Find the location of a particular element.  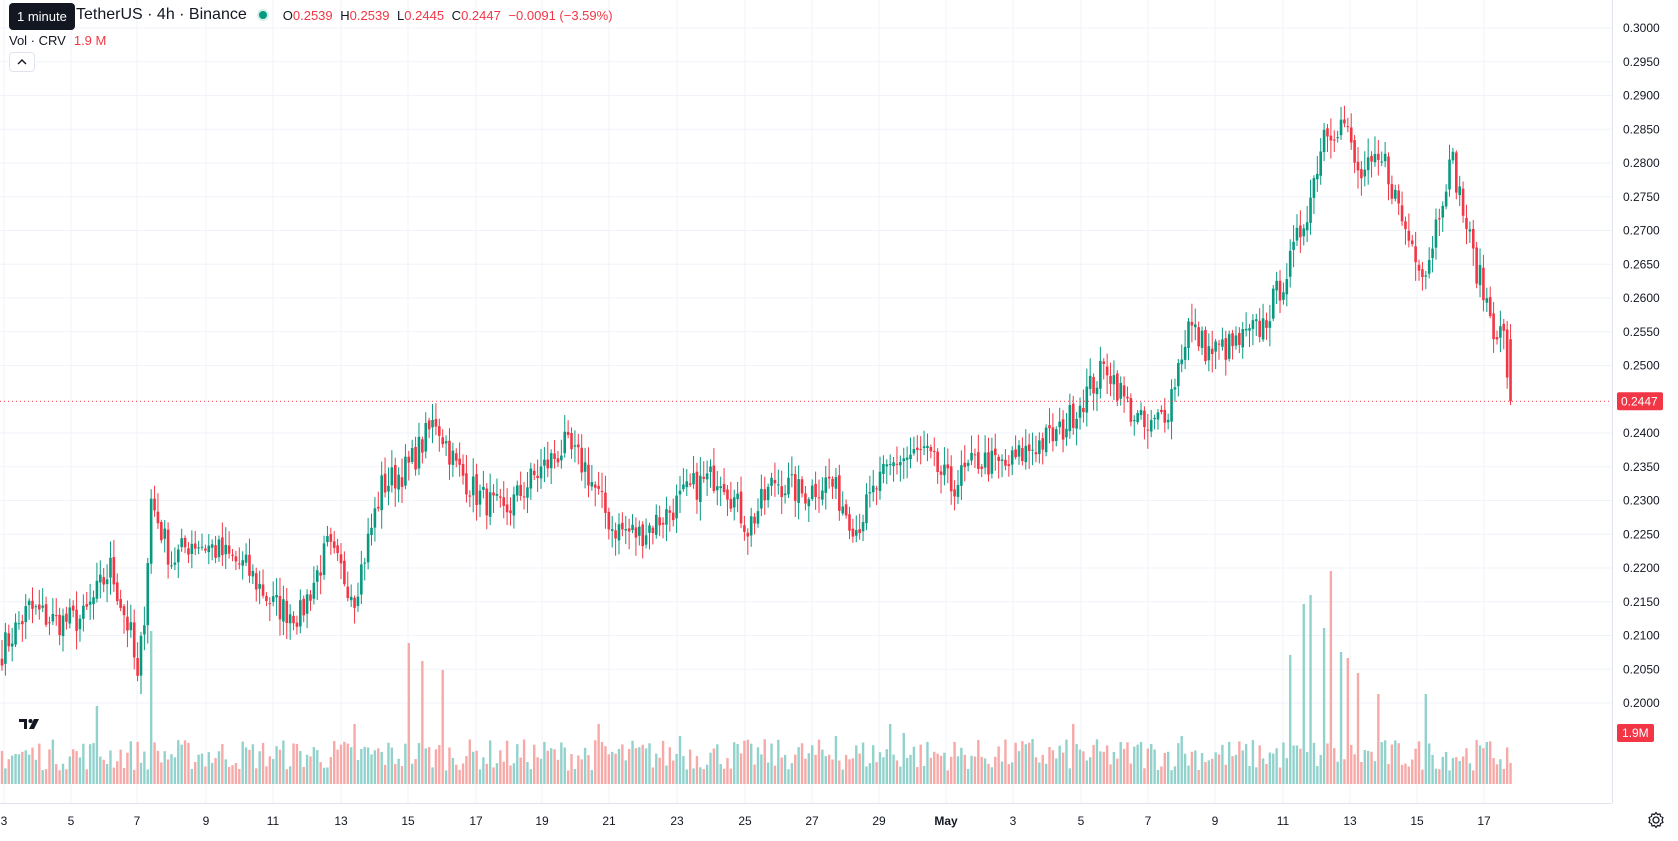

volume-legend: Vol · CRV 1.9 M is located at coordinates (57, 40).